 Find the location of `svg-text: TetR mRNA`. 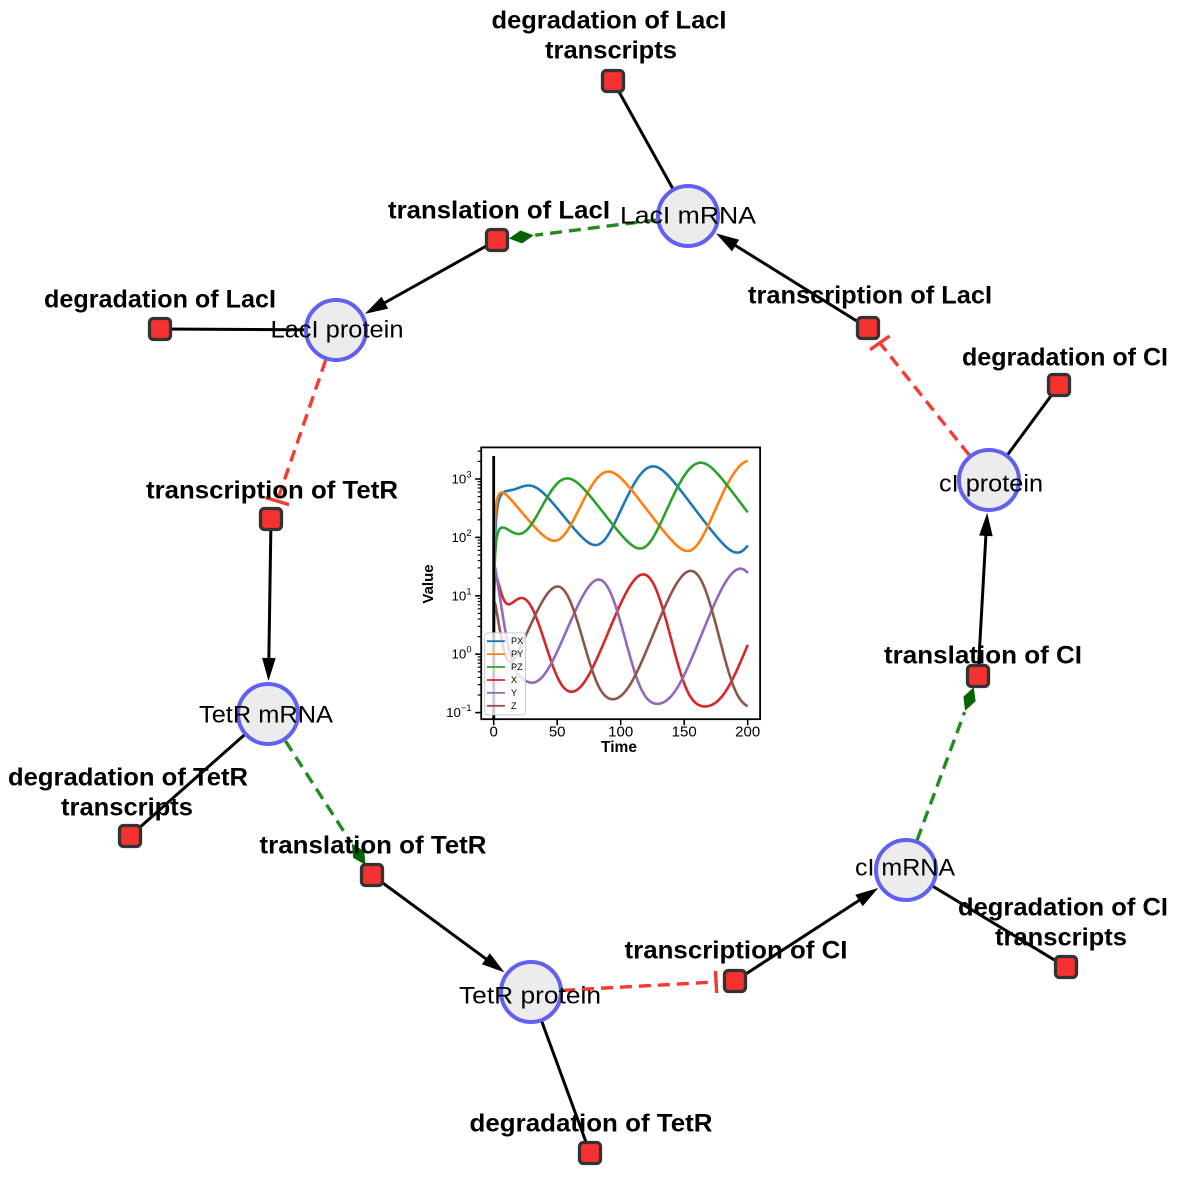

svg-text: TetR mRNA is located at coordinates (266, 715).